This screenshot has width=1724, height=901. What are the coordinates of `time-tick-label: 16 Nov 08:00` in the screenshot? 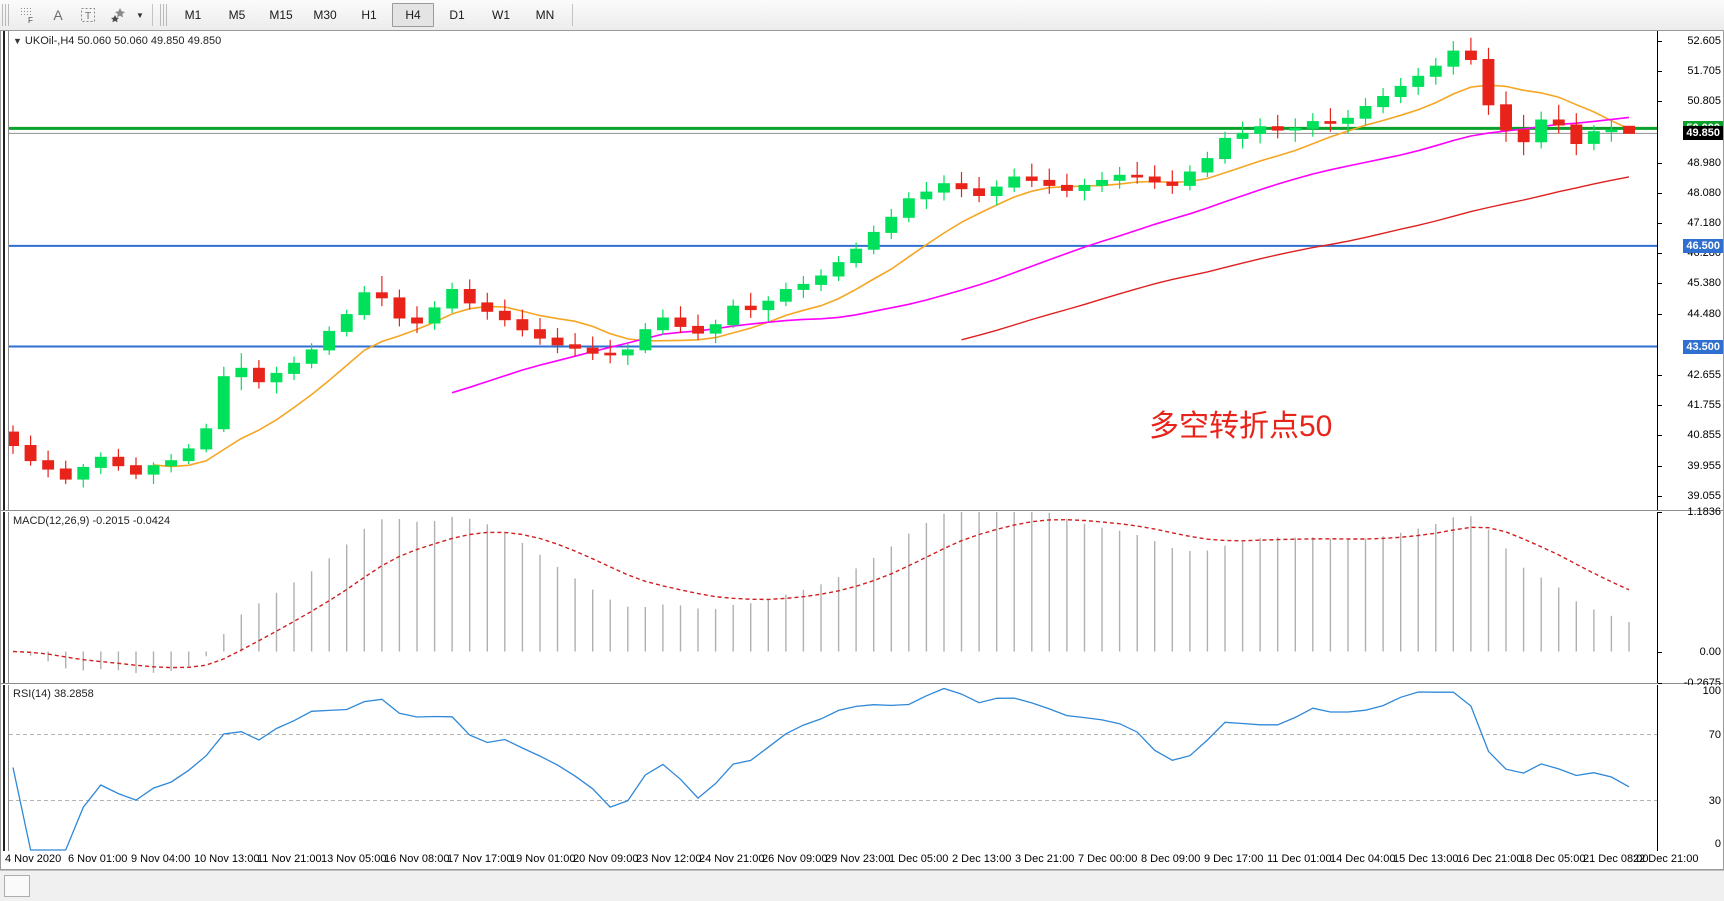 It's located at (417, 859).